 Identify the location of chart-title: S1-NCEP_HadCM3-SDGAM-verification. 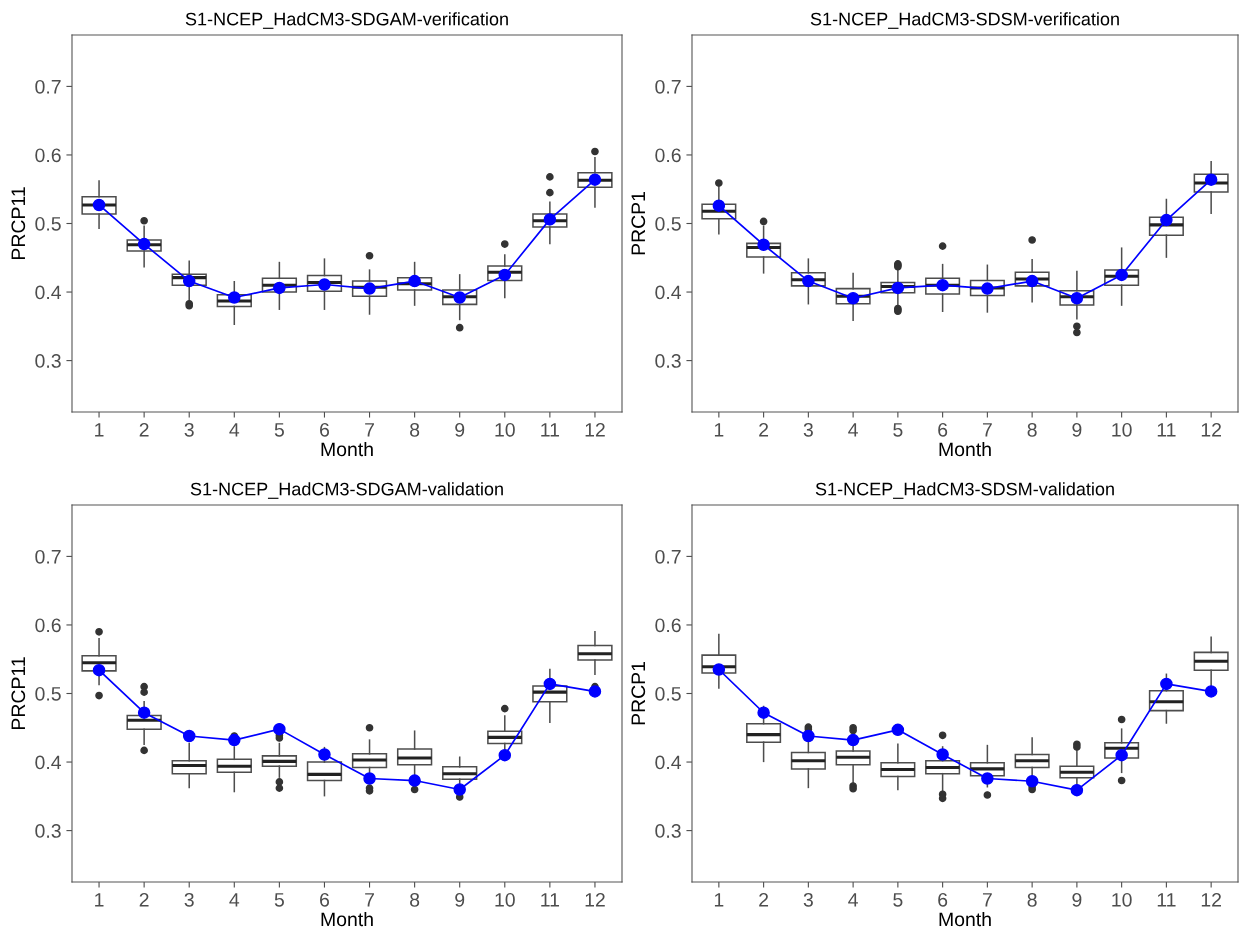
(346, 20).